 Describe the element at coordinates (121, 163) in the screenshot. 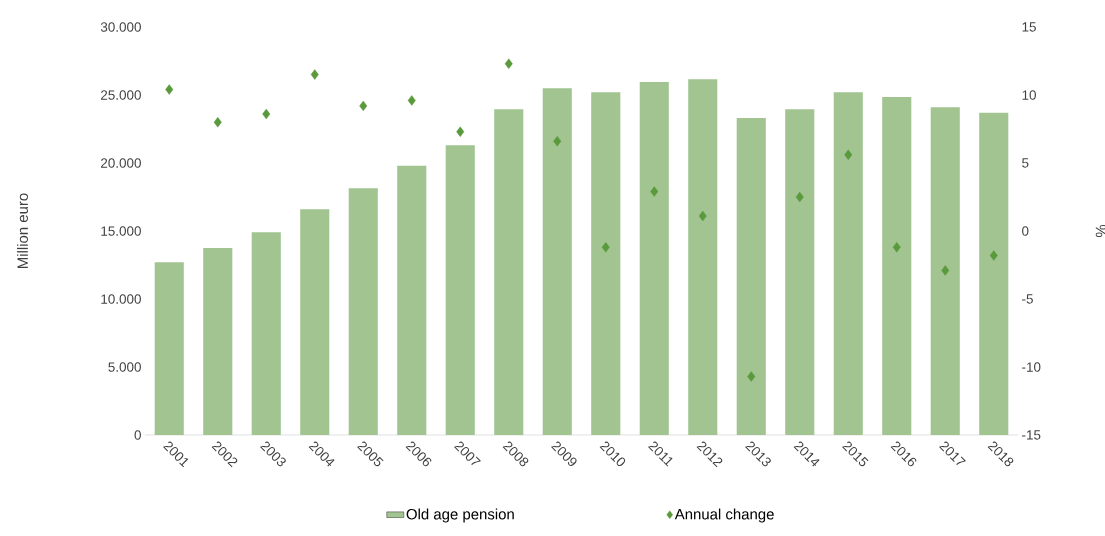

I see `y-tick-label: 20.000` at that location.